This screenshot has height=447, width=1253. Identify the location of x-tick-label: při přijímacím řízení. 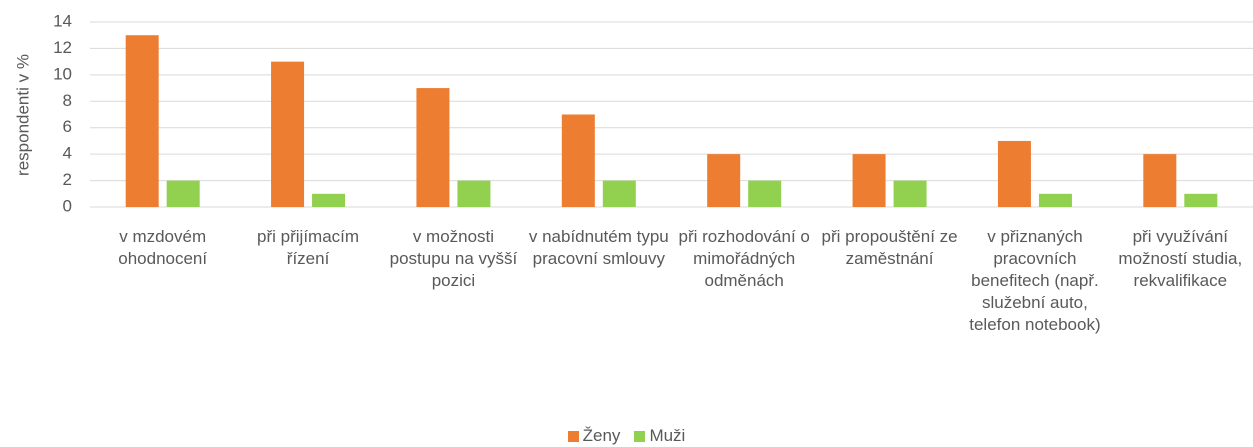
(308, 247).